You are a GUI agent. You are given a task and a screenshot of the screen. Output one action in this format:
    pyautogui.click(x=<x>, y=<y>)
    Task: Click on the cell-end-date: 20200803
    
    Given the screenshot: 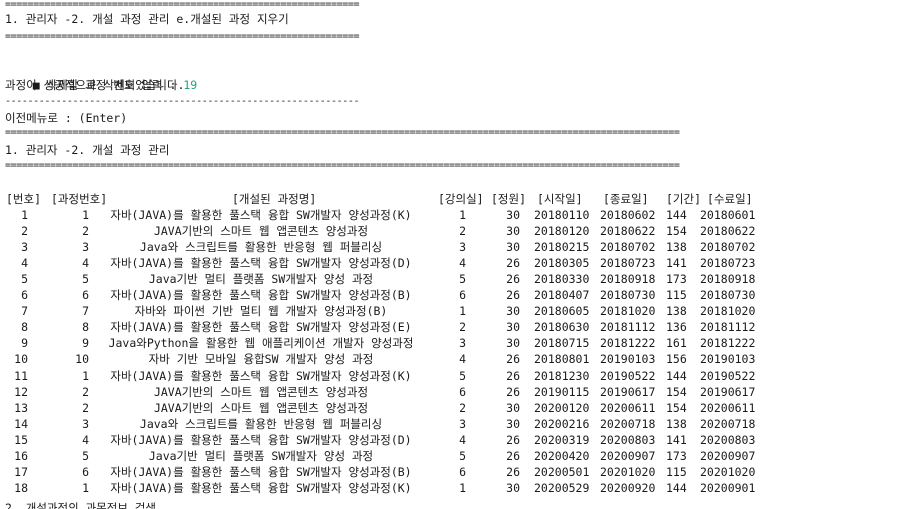 What is the action you would take?
    pyautogui.click(x=628, y=439)
    